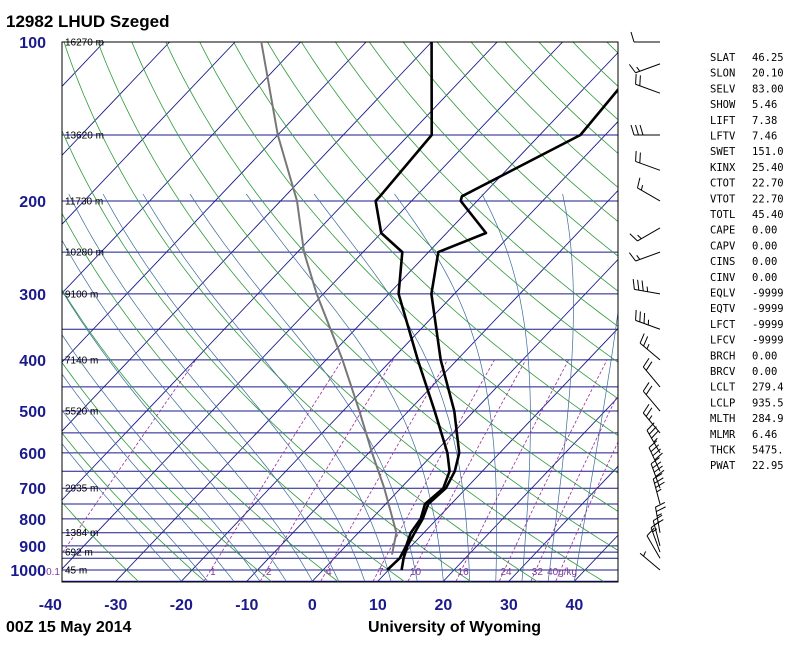 The image size is (800, 645). What do you see at coordinates (378, 605) in the screenshot?
I see `temperature-tick-label: 10` at bounding box center [378, 605].